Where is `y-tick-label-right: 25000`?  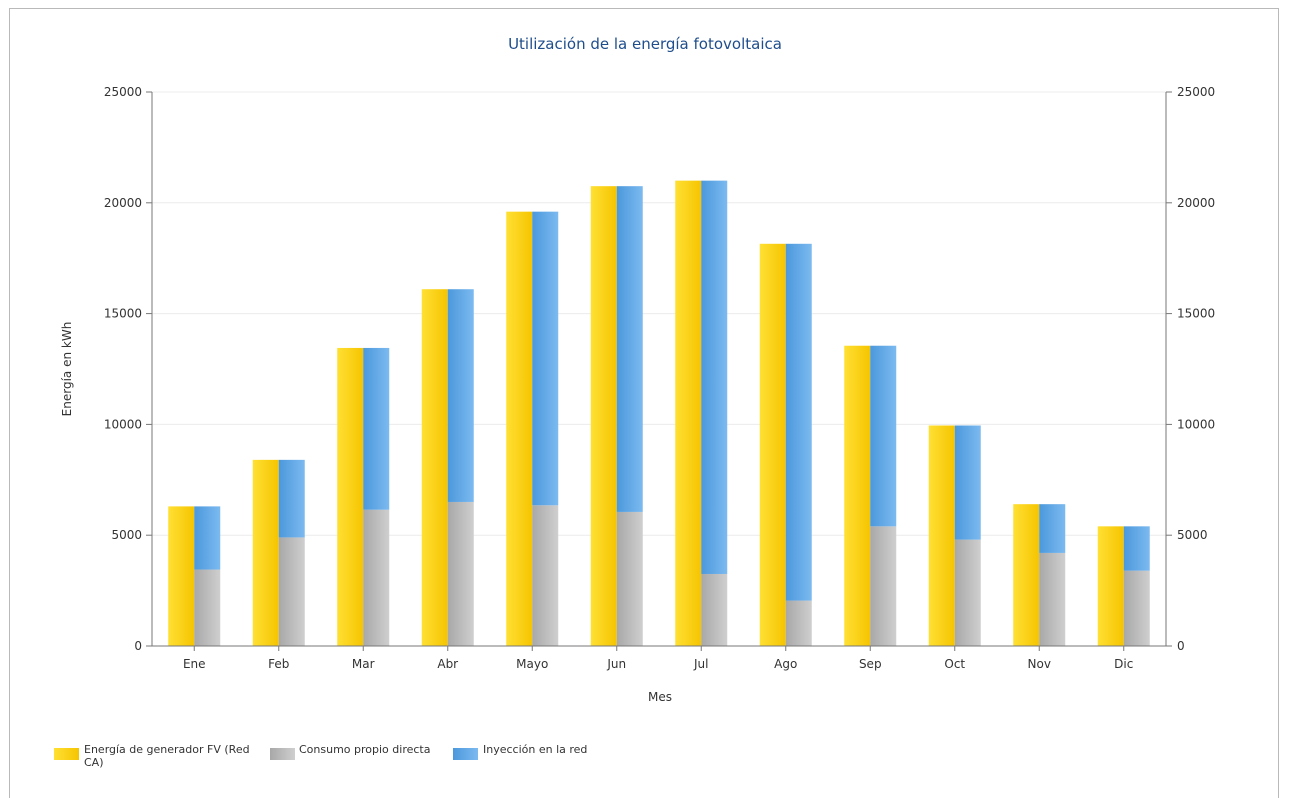
y-tick-label-right: 25000 is located at coordinates (1196, 92).